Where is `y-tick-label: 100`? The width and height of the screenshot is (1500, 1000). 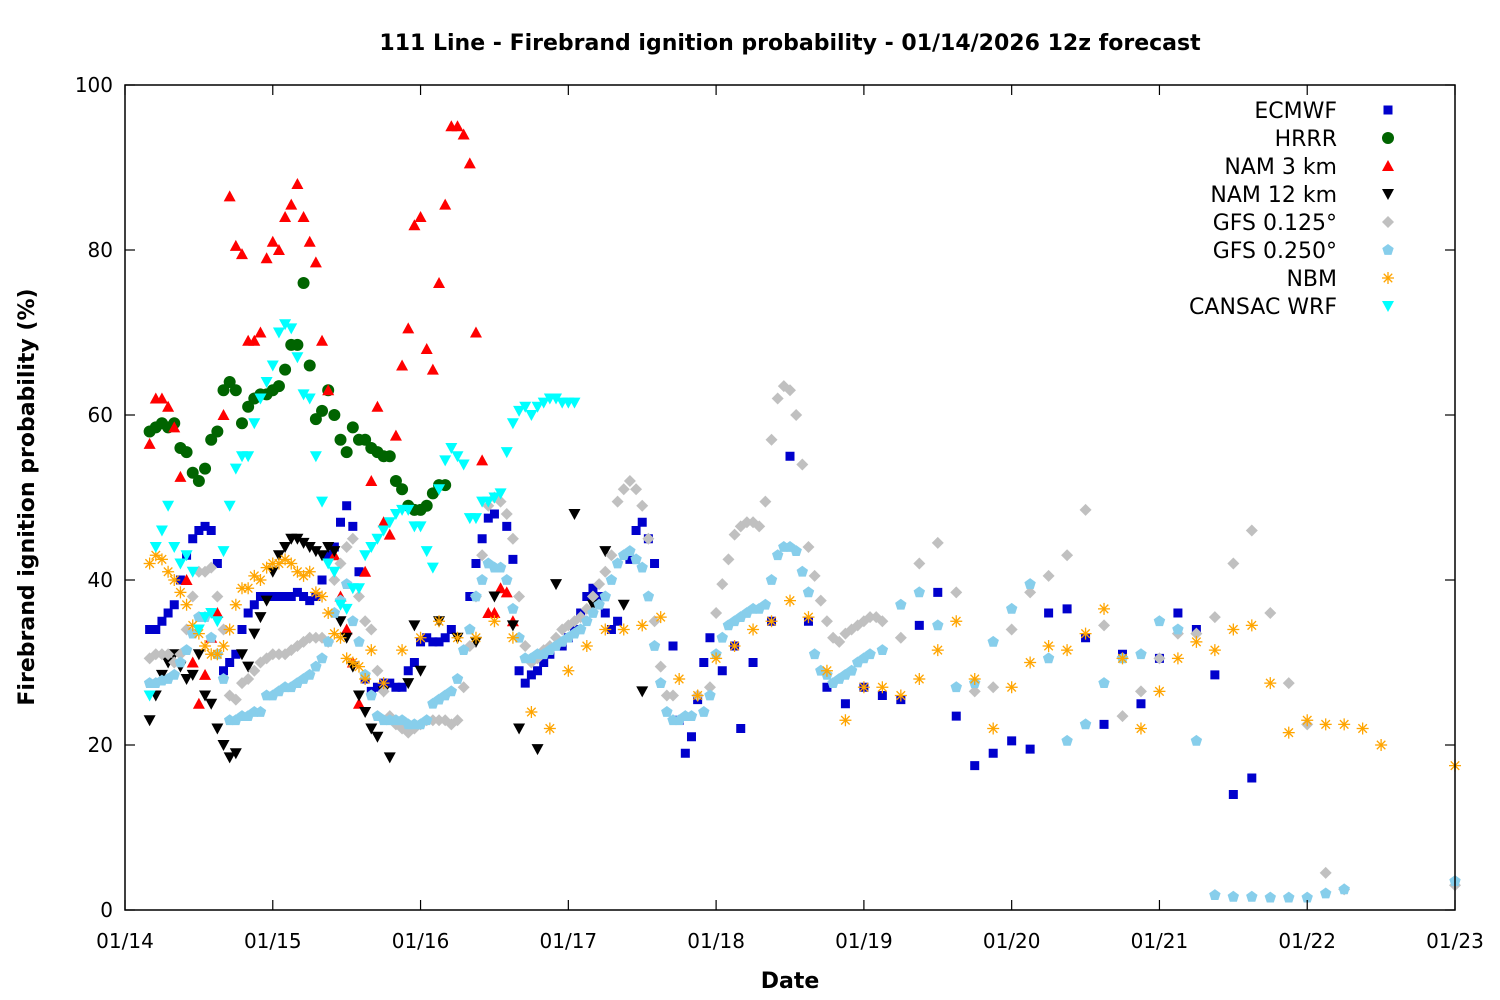
y-tick-label: 100 is located at coordinates (94, 85).